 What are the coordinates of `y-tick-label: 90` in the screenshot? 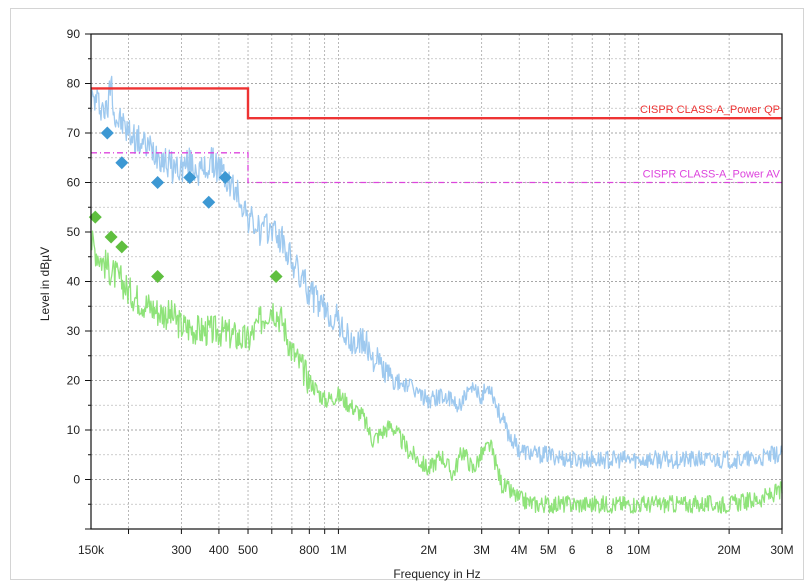 It's located at (74, 34).